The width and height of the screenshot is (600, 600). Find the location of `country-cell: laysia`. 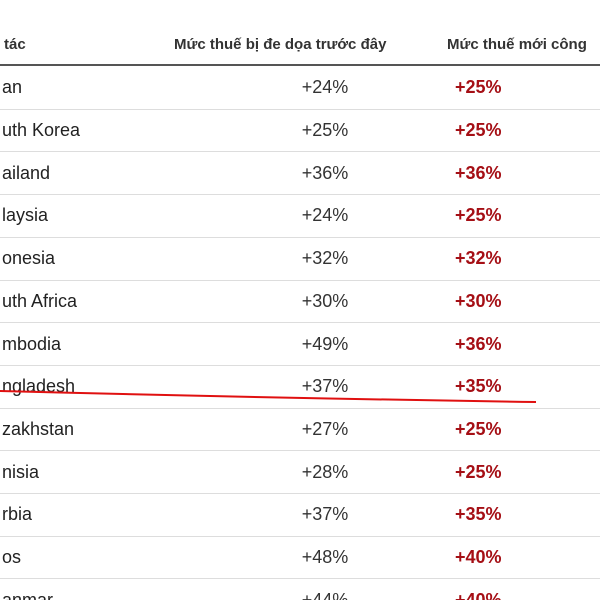

country-cell: laysia is located at coordinates (25, 215).